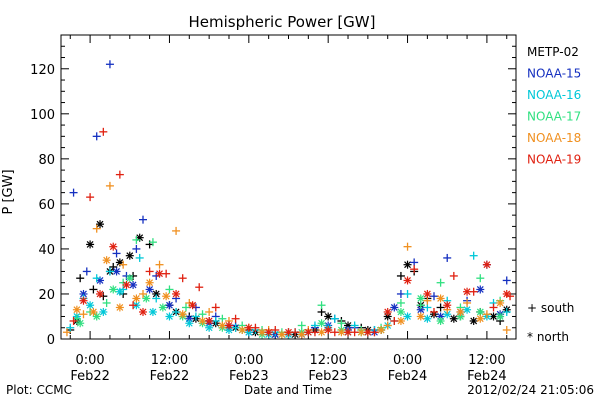  What do you see at coordinates (328, 376) in the screenshot?
I see `x-tick-date-label: Feb23` at bounding box center [328, 376].